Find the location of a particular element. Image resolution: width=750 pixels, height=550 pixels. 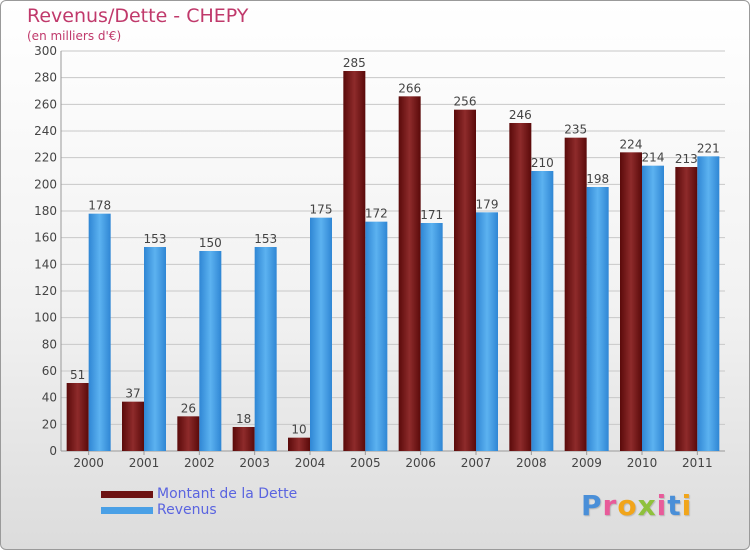

y-tick-label: 200 is located at coordinates (45, 184).